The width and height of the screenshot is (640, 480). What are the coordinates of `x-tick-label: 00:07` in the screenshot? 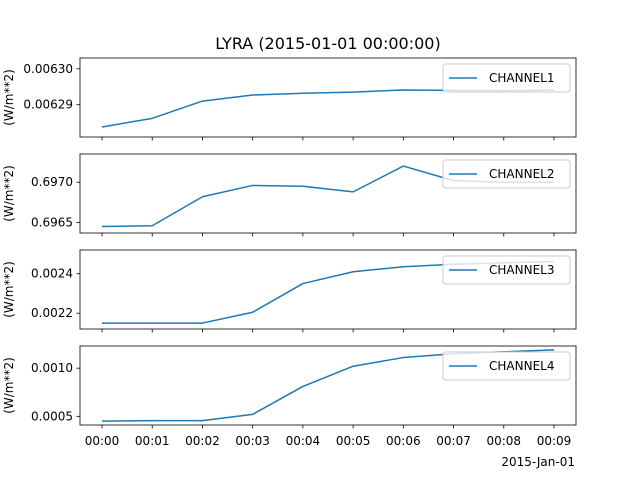 It's located at (453, 441).